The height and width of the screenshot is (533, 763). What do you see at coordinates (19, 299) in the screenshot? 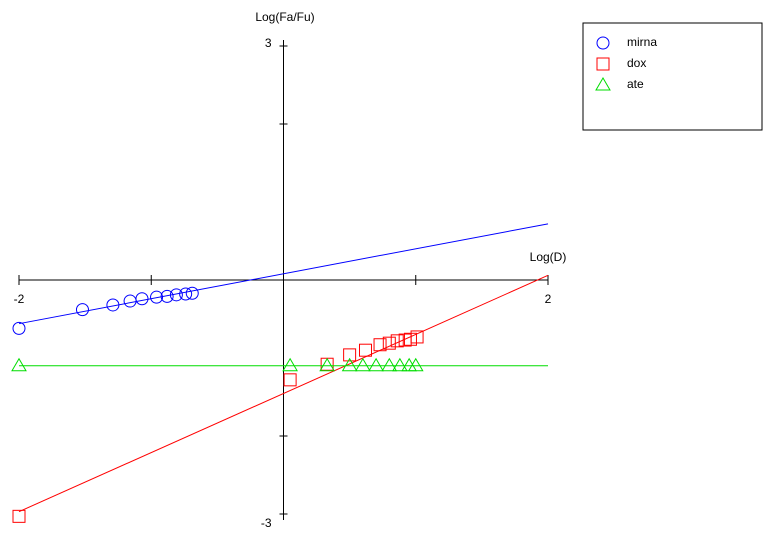
I see `x-tick-label: -2` at bounding box center [19, 299].